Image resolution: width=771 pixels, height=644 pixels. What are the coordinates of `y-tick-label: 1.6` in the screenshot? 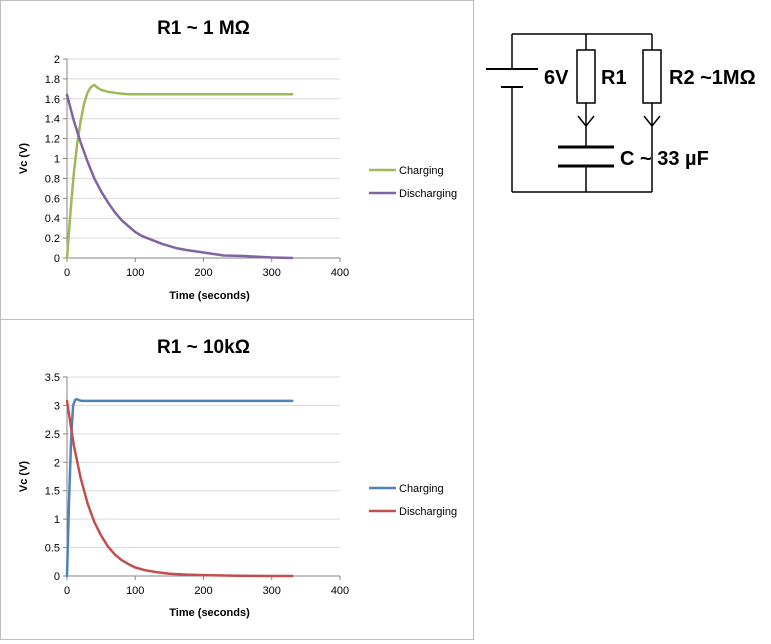 It's located at (52, 100).